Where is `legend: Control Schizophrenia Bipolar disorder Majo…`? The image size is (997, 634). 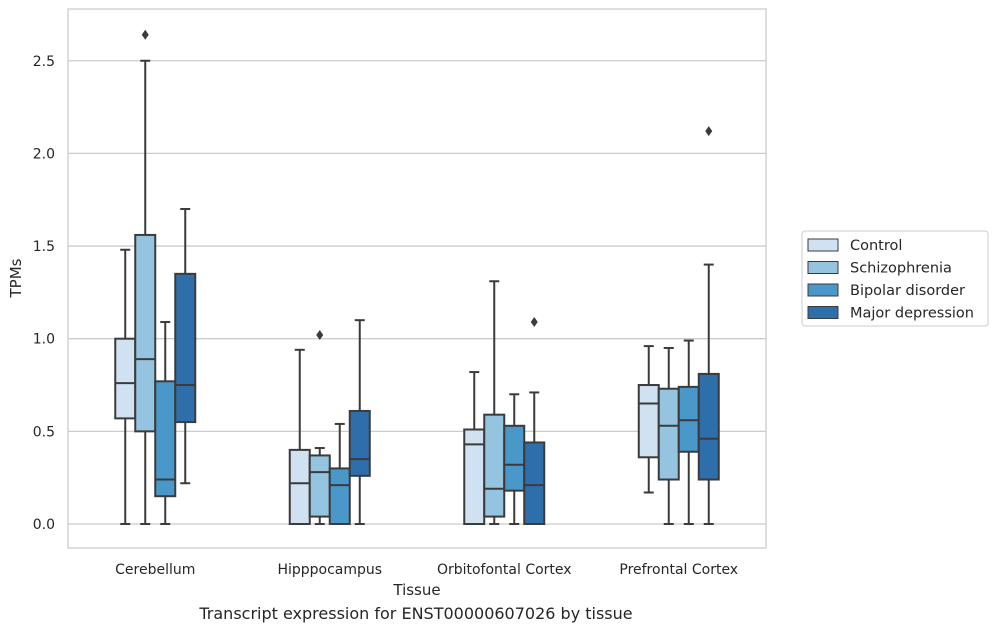
legend: Control Schizophrenia Bipolar disorder Majo… is located at coordinates (895, 278).